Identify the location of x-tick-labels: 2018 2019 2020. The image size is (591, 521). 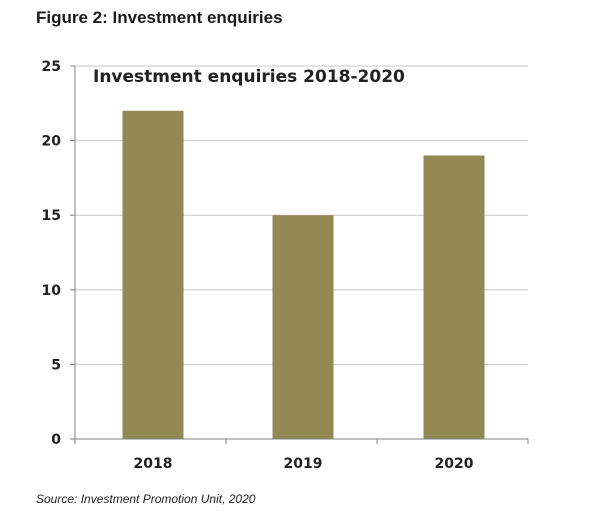
(304, 464).